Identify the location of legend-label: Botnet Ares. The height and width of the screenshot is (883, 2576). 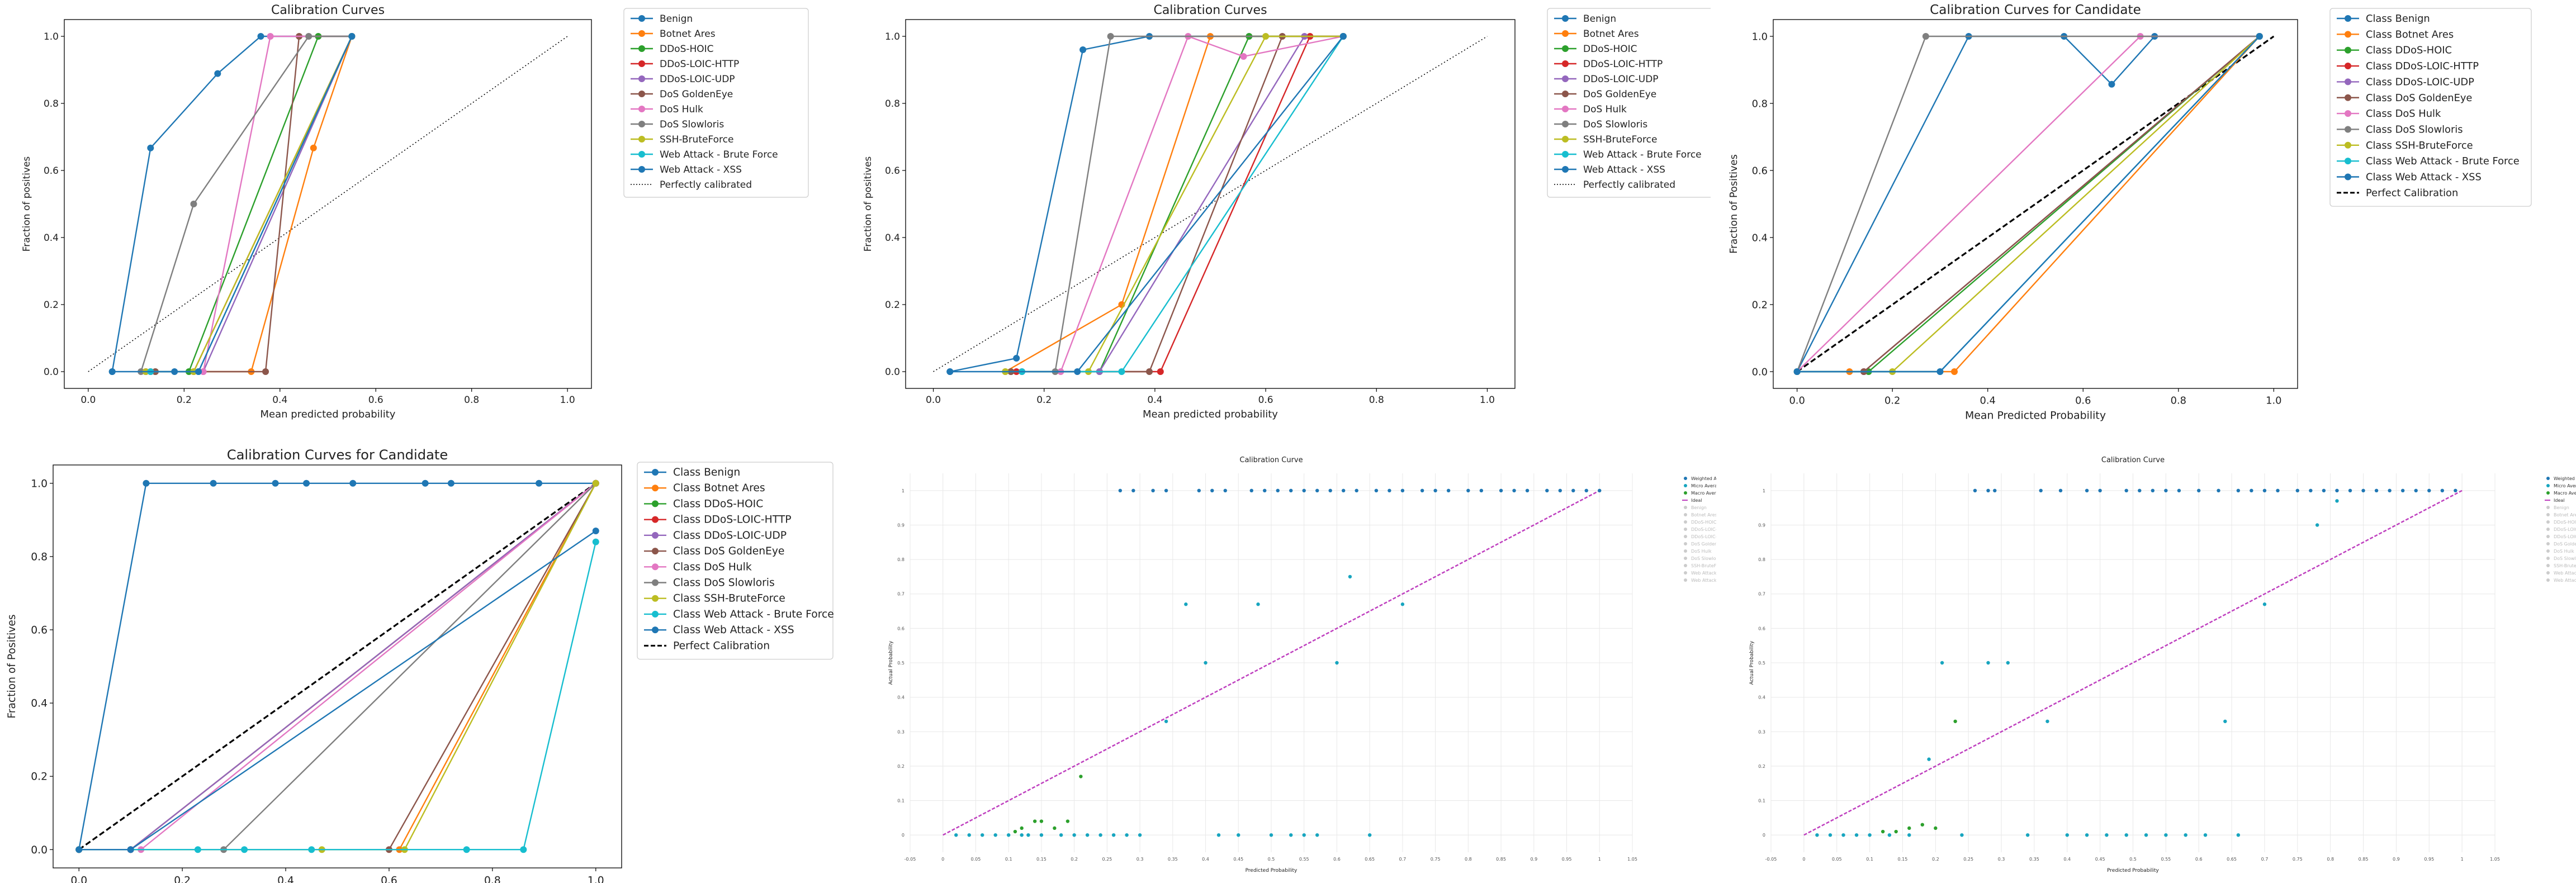
(2565, 515).